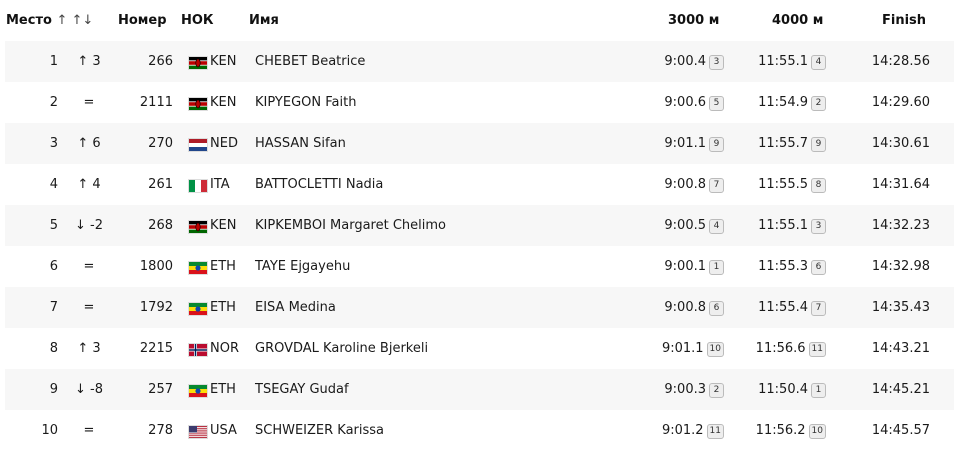 This screenshot has width=954, height=454. I want to click on athlete-name-link: SCHWEIZER Karissa, so click(320, 430).